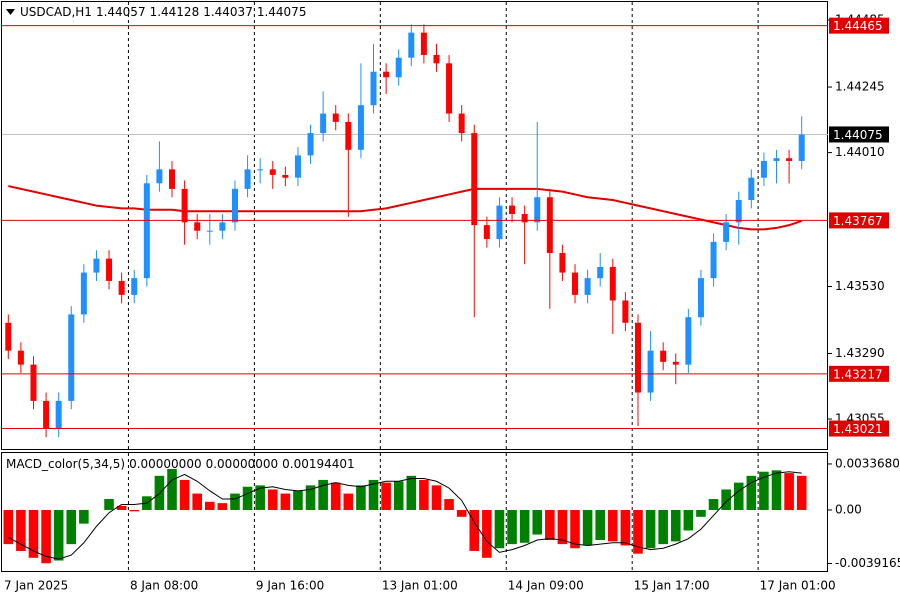 Image resolution: width=900 pixels, height=600 pixels. I want to click on hist-value: 0.00194401, so click(318, 464).